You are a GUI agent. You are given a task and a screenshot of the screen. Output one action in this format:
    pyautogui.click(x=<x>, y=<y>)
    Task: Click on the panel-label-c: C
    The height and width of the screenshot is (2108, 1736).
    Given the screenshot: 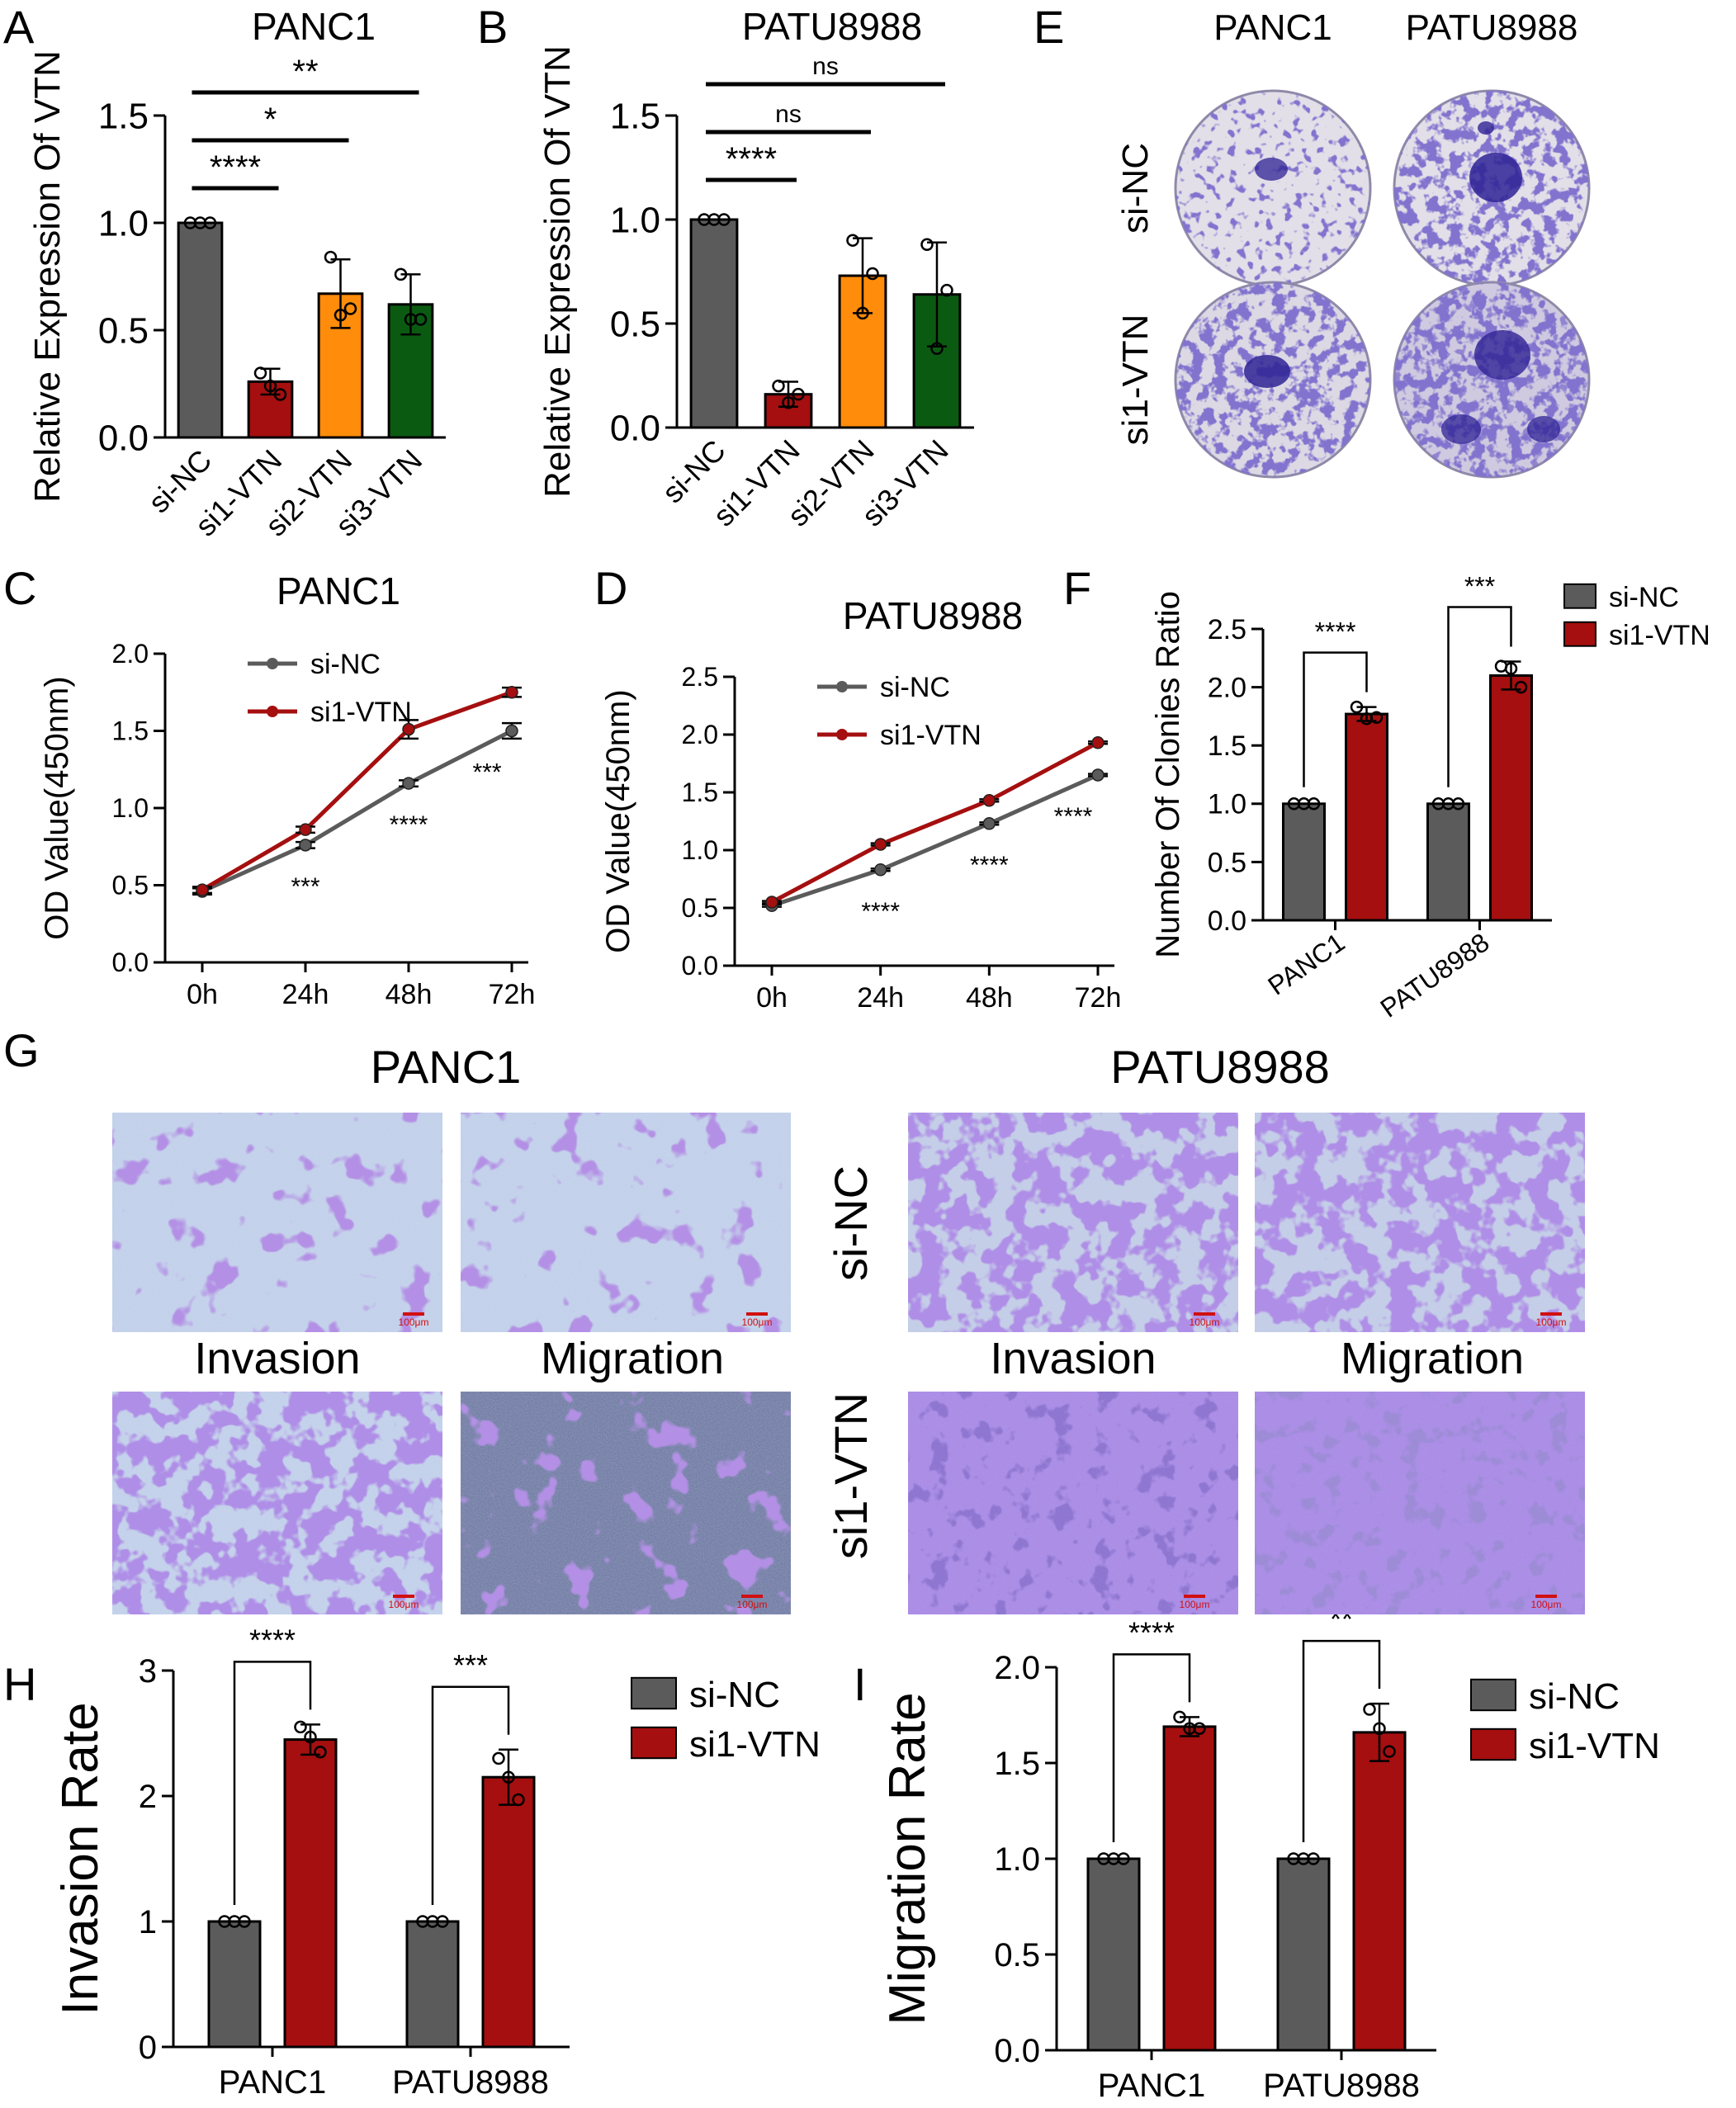 What is the action you would take?
    pyautogui.click(x=19, y=588)
    